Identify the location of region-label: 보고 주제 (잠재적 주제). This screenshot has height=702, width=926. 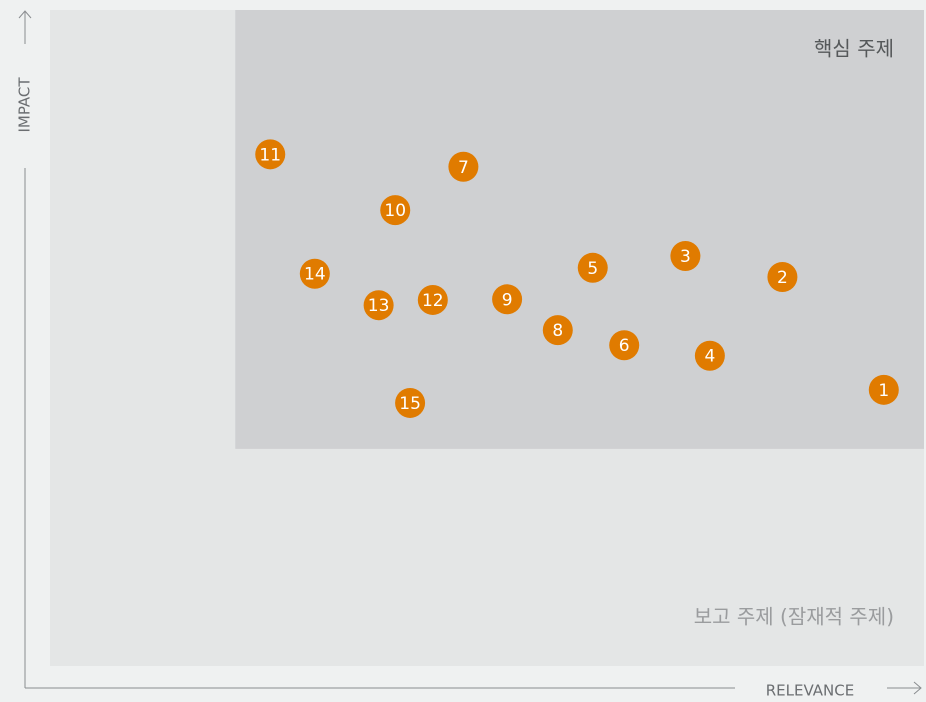
(794, 617).